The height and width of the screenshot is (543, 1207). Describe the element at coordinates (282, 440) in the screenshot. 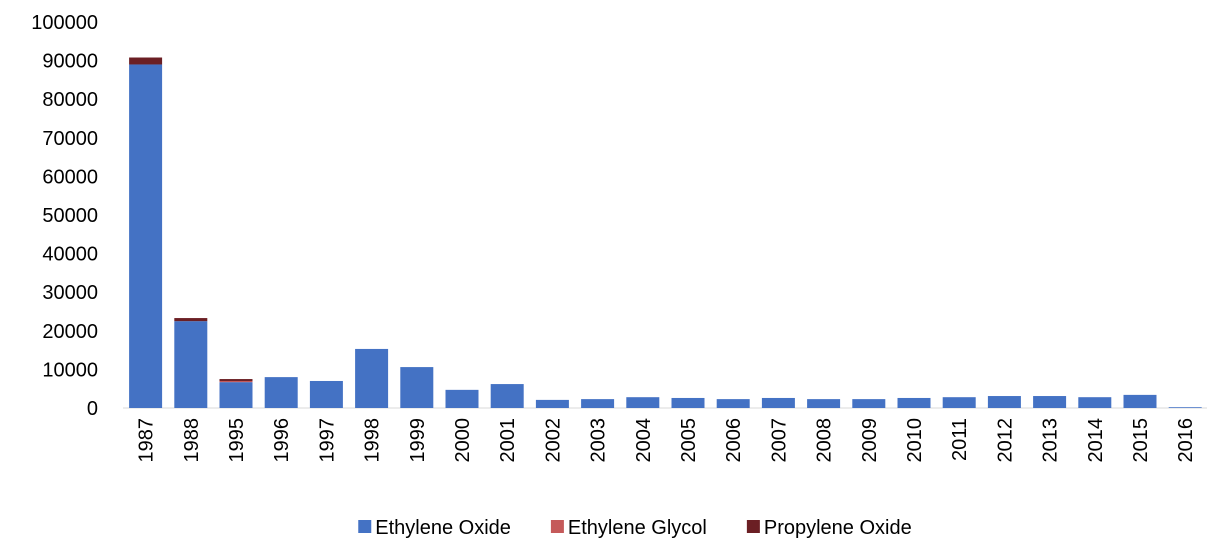

I see `x-tick-label: 1996` at that location.